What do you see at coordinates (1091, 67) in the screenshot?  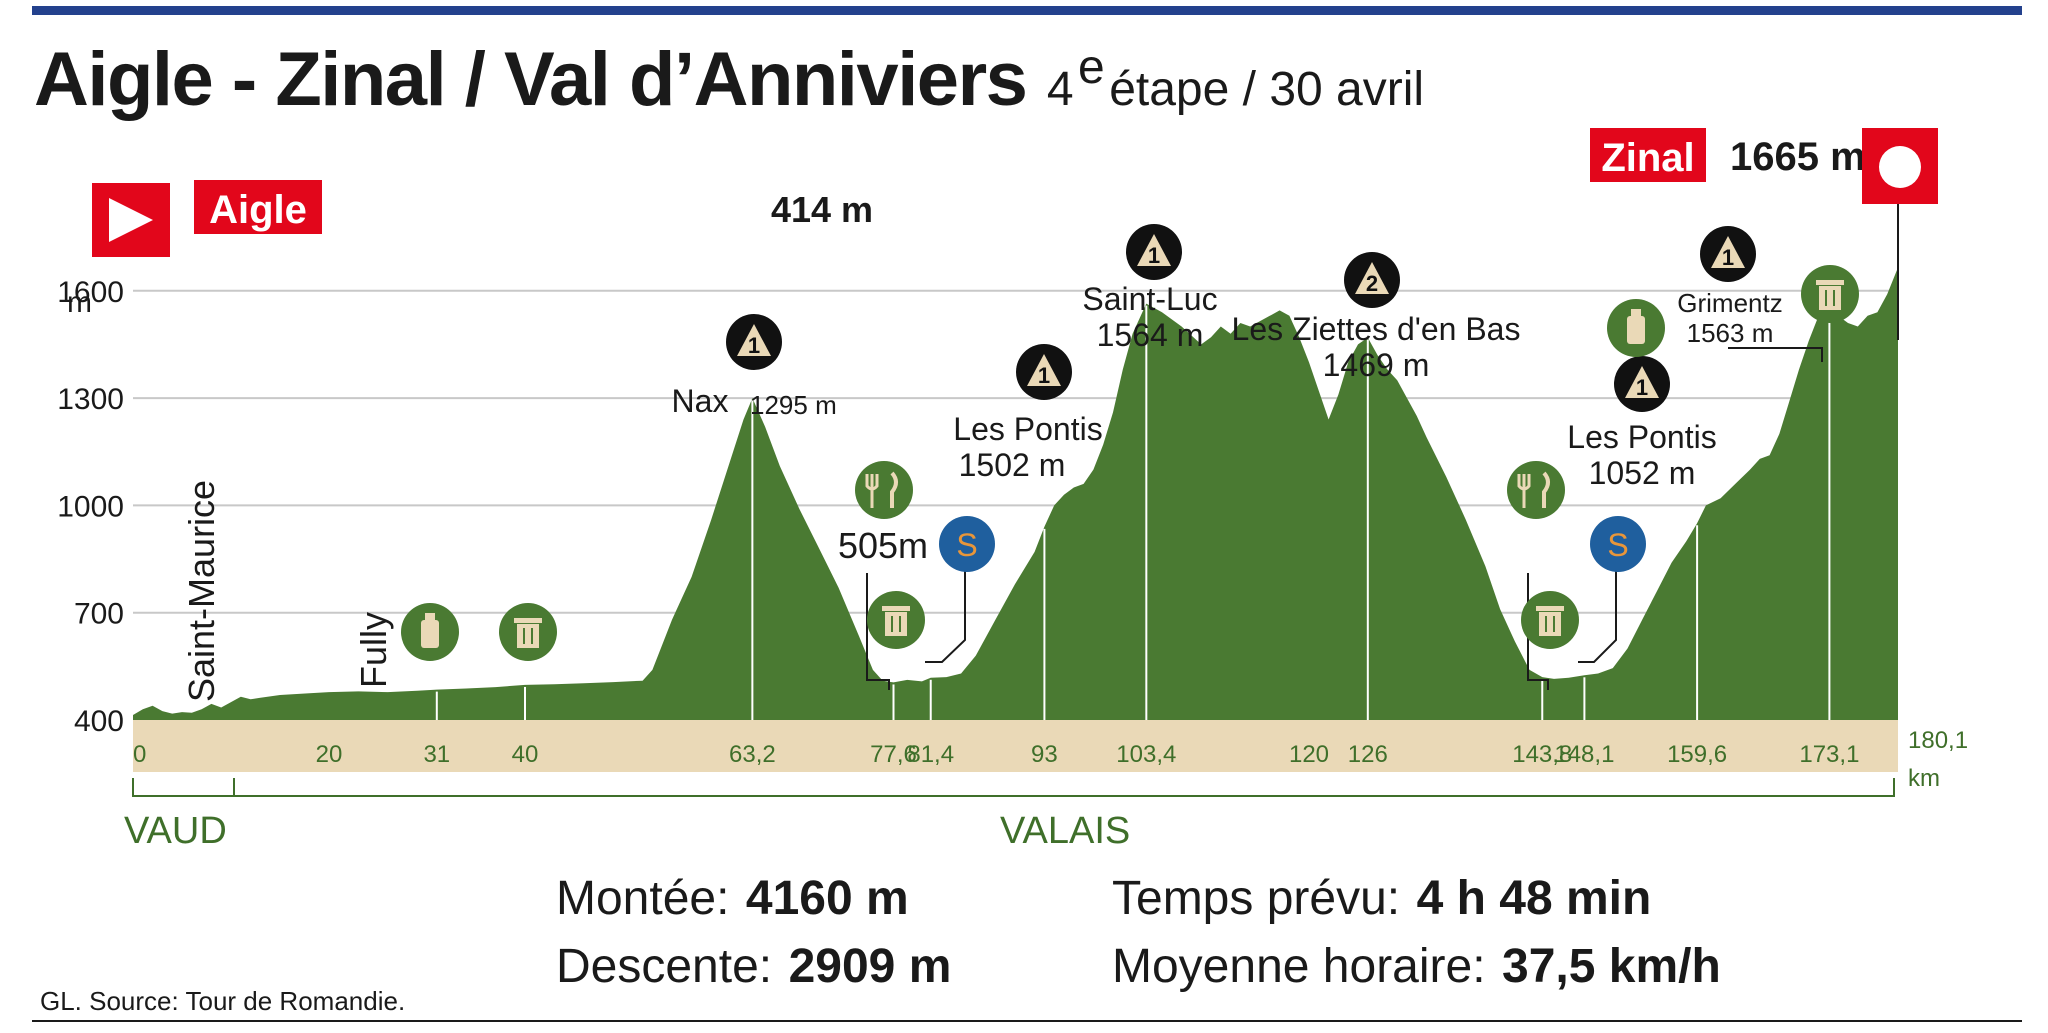 I see `stage-superscript: e` at bounding box center [1091, 67].